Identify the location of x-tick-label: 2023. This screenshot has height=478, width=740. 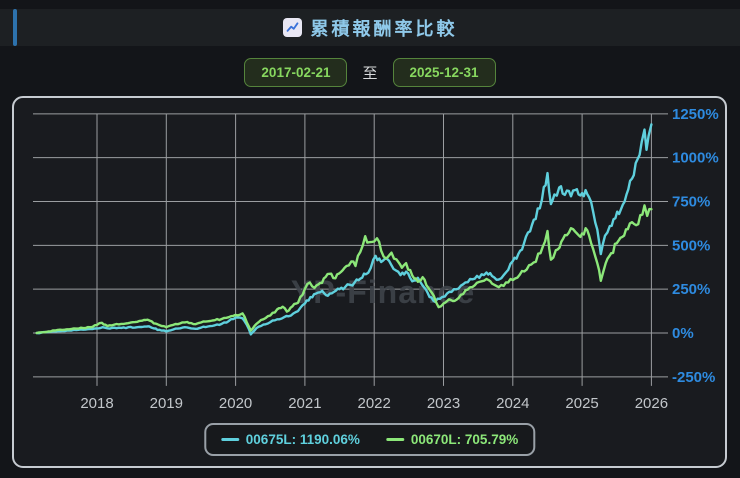
(443, 403).